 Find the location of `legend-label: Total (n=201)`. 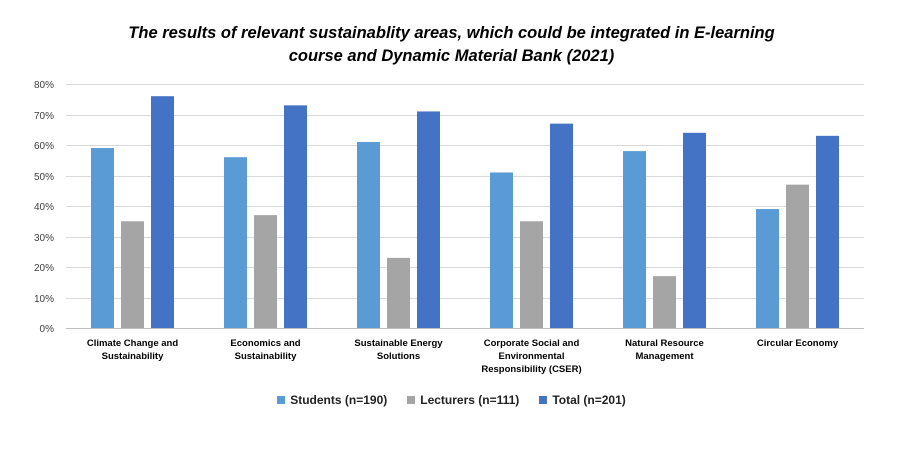

legend-label: Total (n=201) is located at coordinates (589, 400).